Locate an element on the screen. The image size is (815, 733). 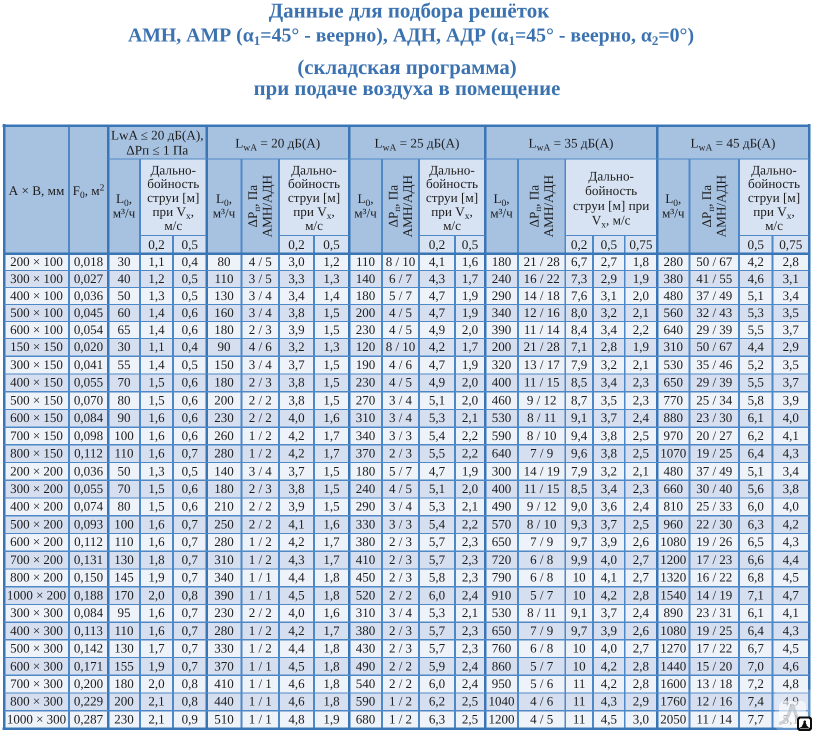
svg-text: 0,229 is located at coordinates (88, 701).